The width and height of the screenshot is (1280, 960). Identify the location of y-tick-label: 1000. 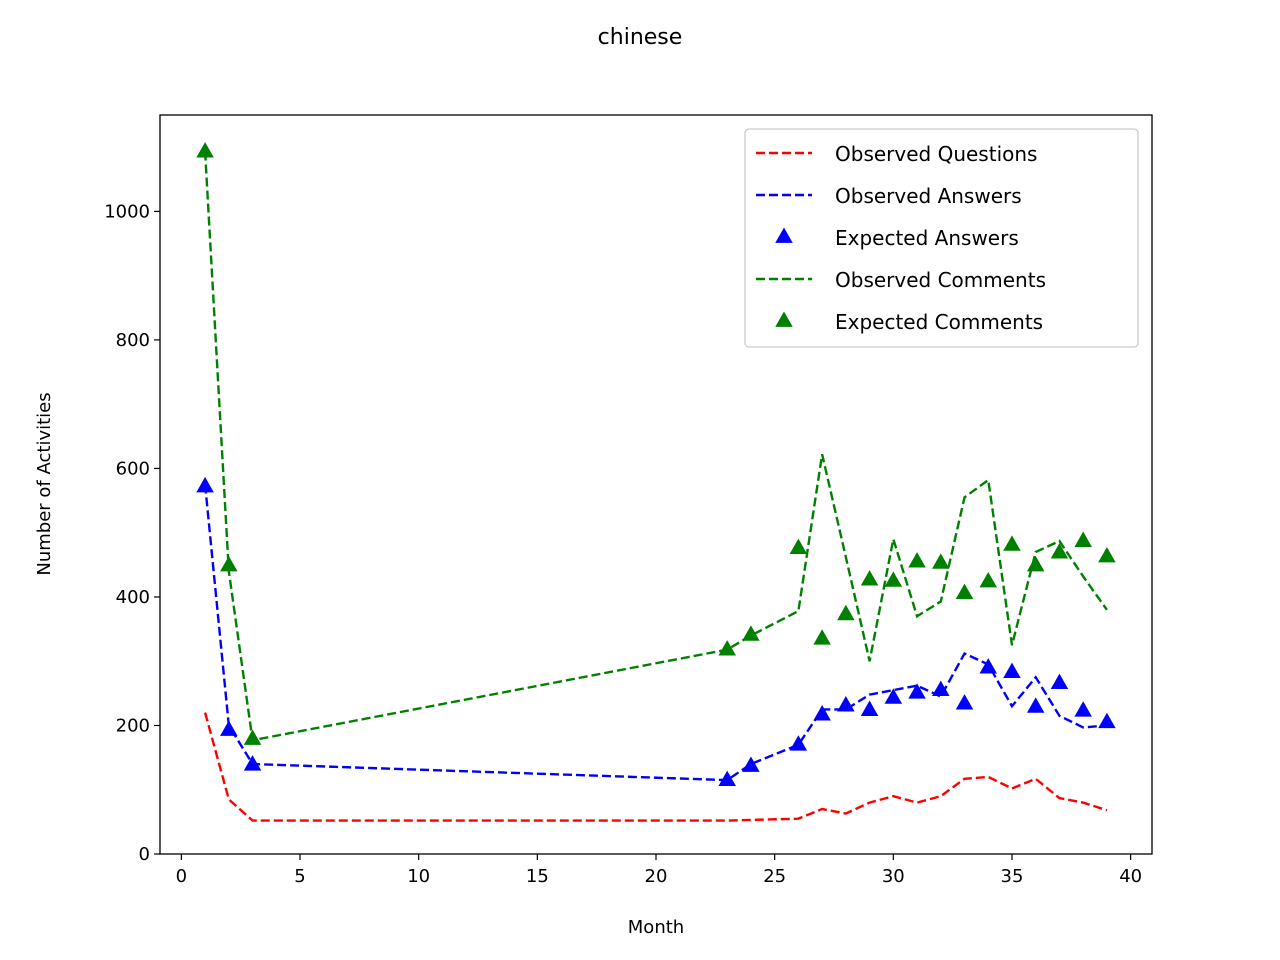
(127, 211).